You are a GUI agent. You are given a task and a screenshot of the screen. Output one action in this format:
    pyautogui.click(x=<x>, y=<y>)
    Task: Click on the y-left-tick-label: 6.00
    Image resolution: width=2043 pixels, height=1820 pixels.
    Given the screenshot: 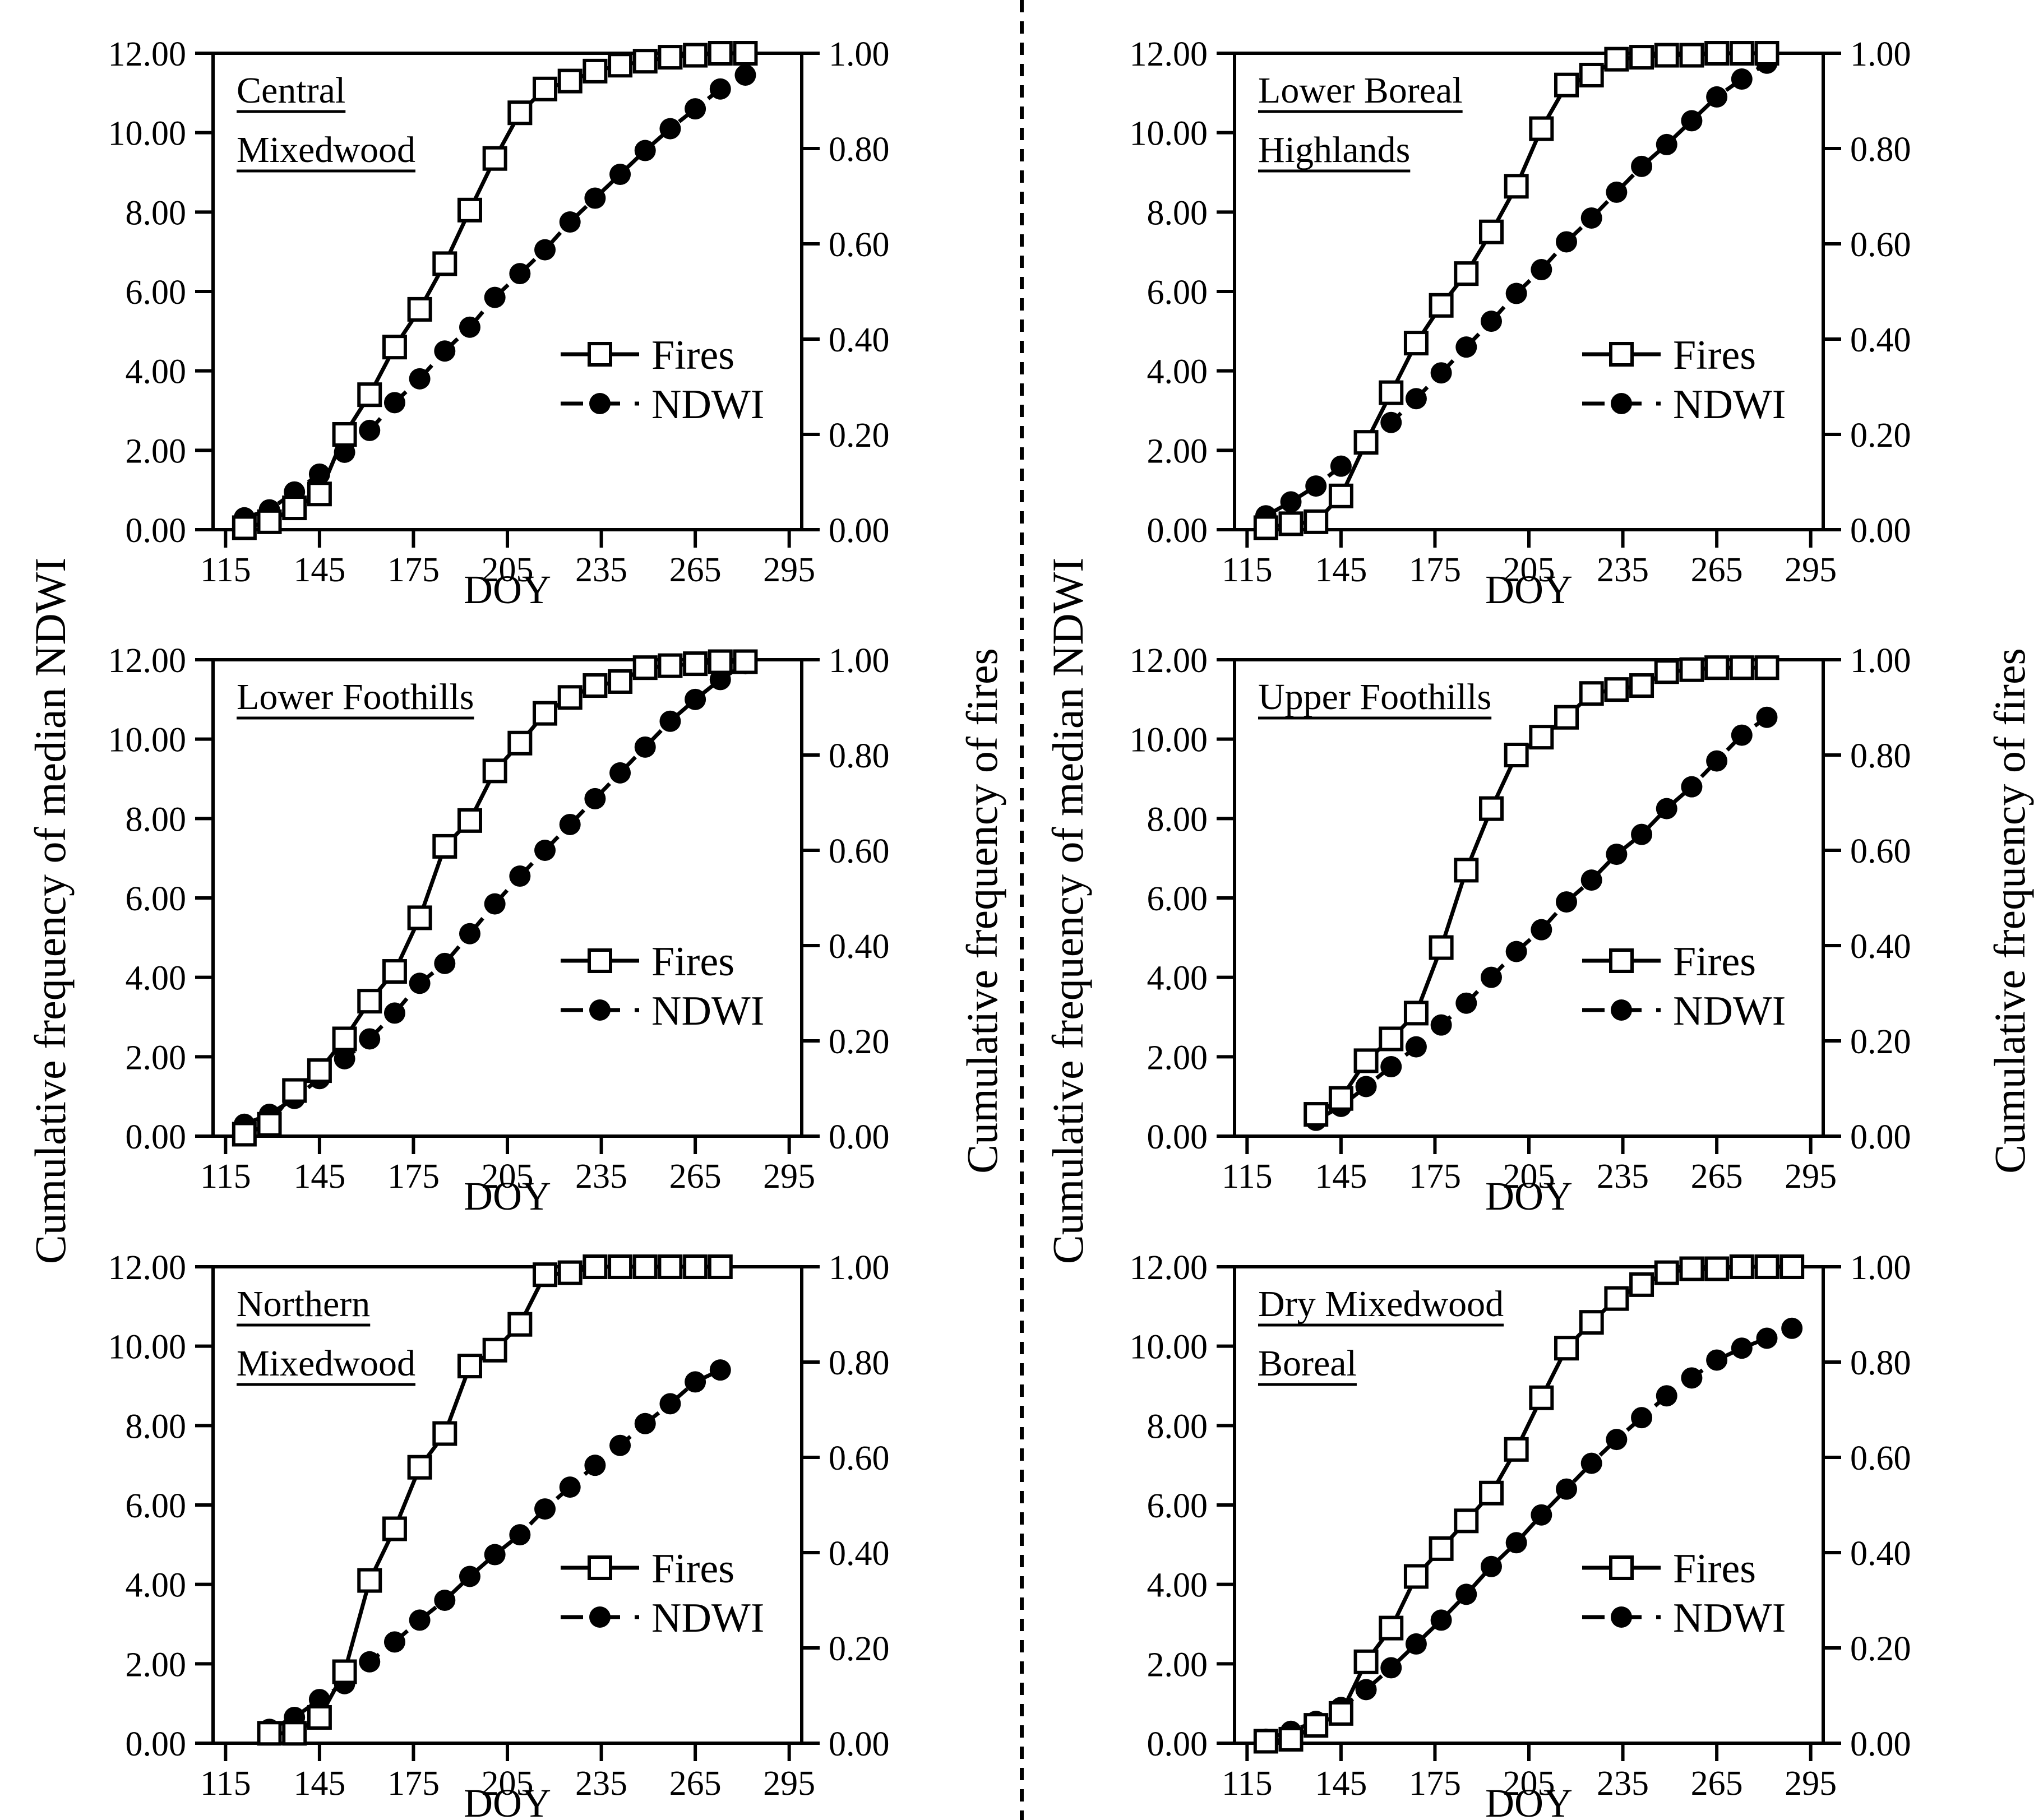 What is the action you would take?
    pyautogui.click(x=1177, y=1506)
    